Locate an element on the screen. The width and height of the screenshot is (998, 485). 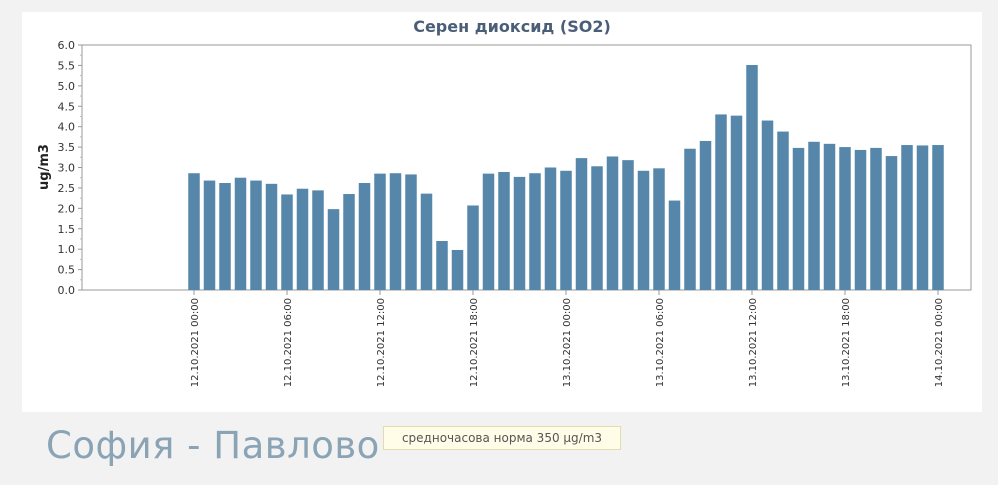
y-axis-ticks: 0.0 0.5 1.0 1.5 2.0 2.5 3.0 3.5 4.0 4.5 5.0 5.5 6.0 is located at coordinates (70, 168).